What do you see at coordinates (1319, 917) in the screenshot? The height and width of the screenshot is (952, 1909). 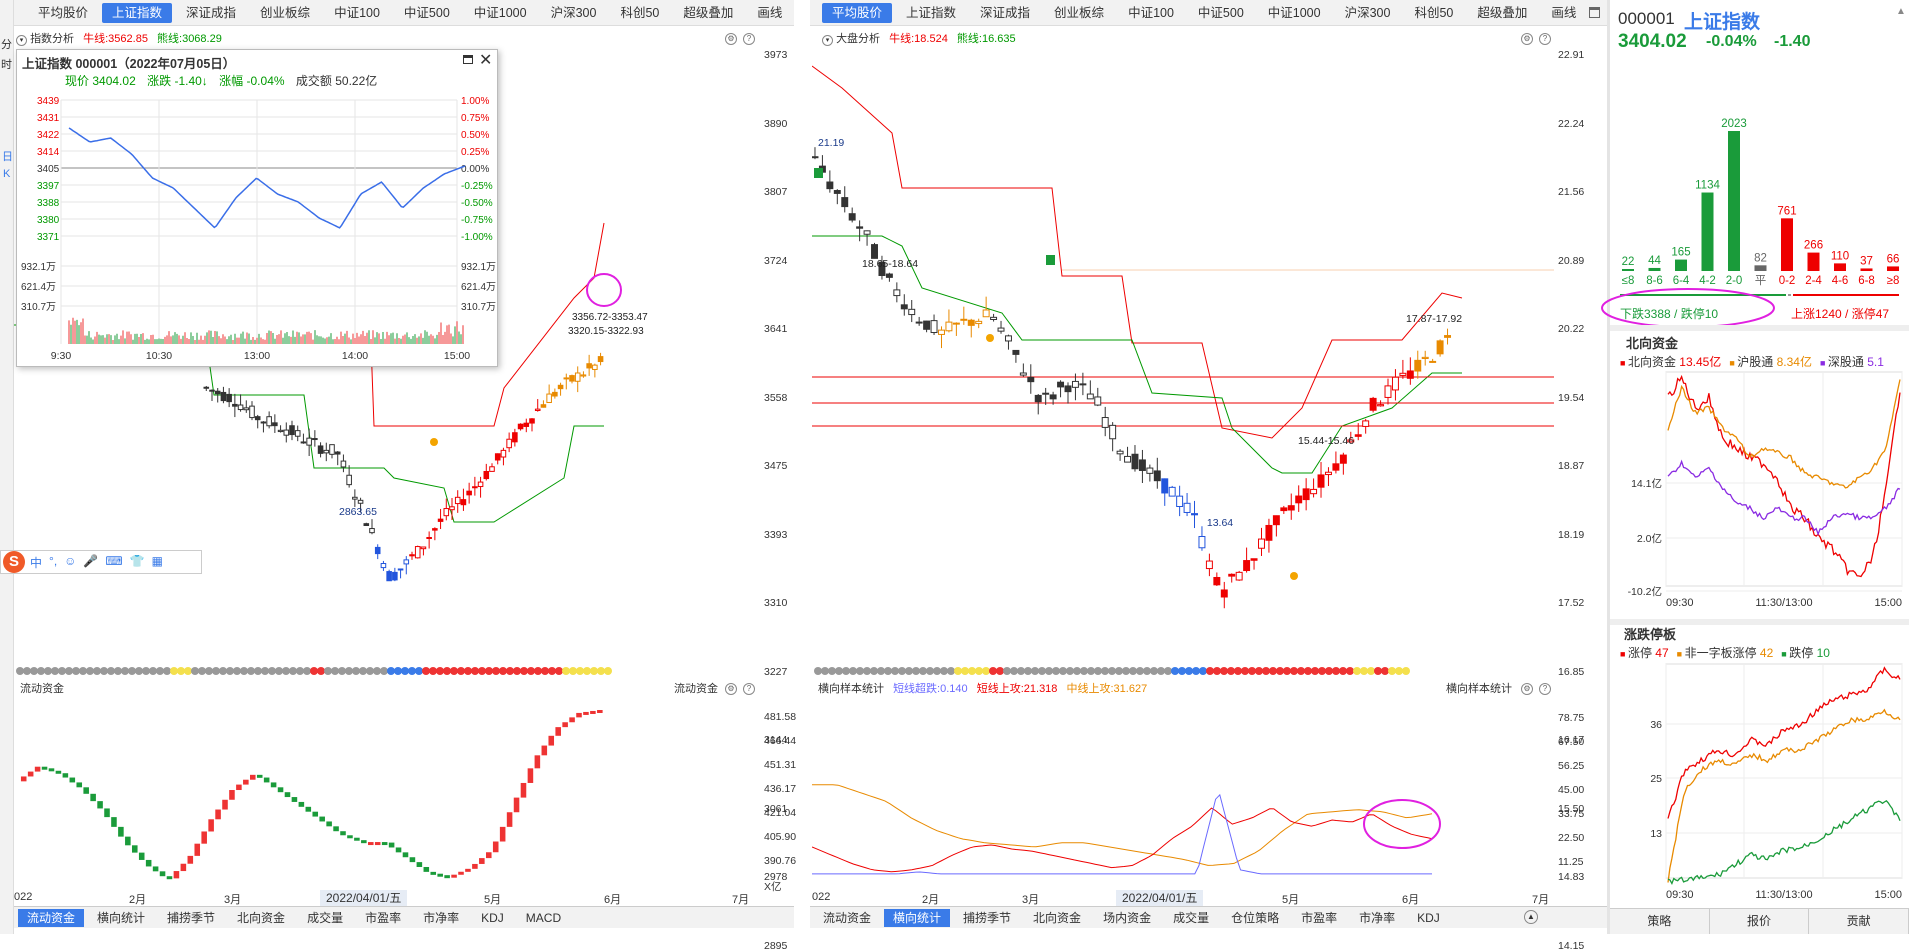 I see `right-indicator-tab-7: 市盈率` at bounding box center [1319, 917].